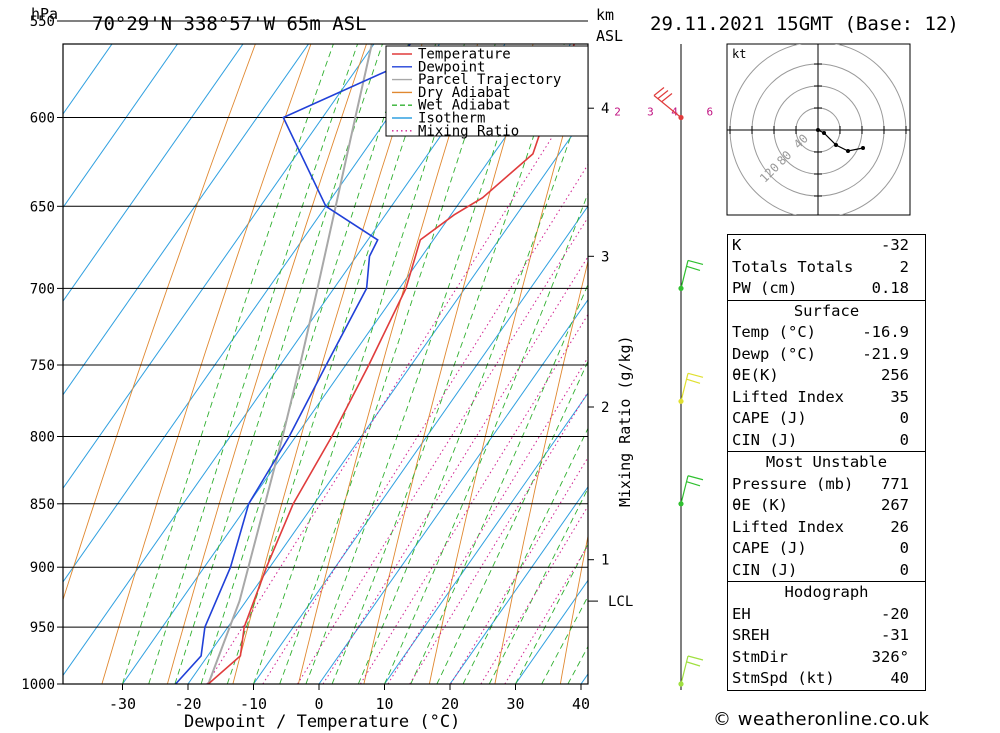  I want to click on surface-dewp-value: -21.9, so click(885, 353).